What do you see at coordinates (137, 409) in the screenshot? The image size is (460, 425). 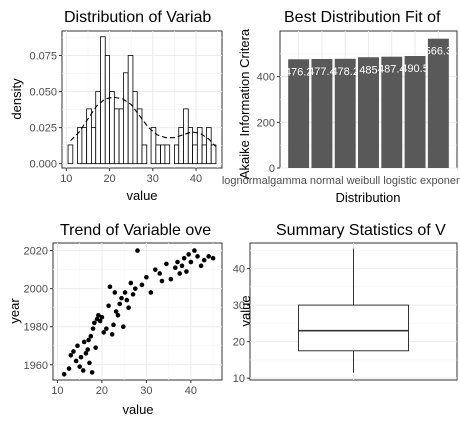 I see `scatter-x-axis-title: value` at bounding box center [137, 409].